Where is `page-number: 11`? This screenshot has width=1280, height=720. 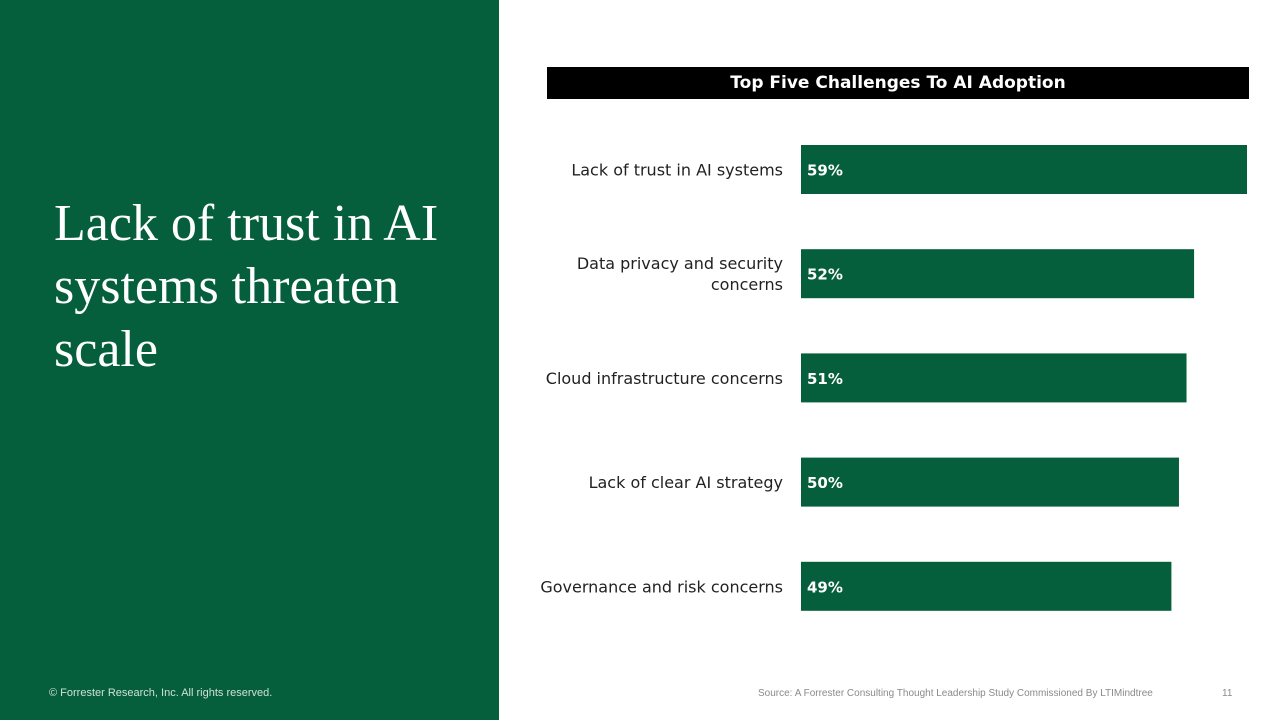
page-number: 11 is located at coordinates (1227, 693).